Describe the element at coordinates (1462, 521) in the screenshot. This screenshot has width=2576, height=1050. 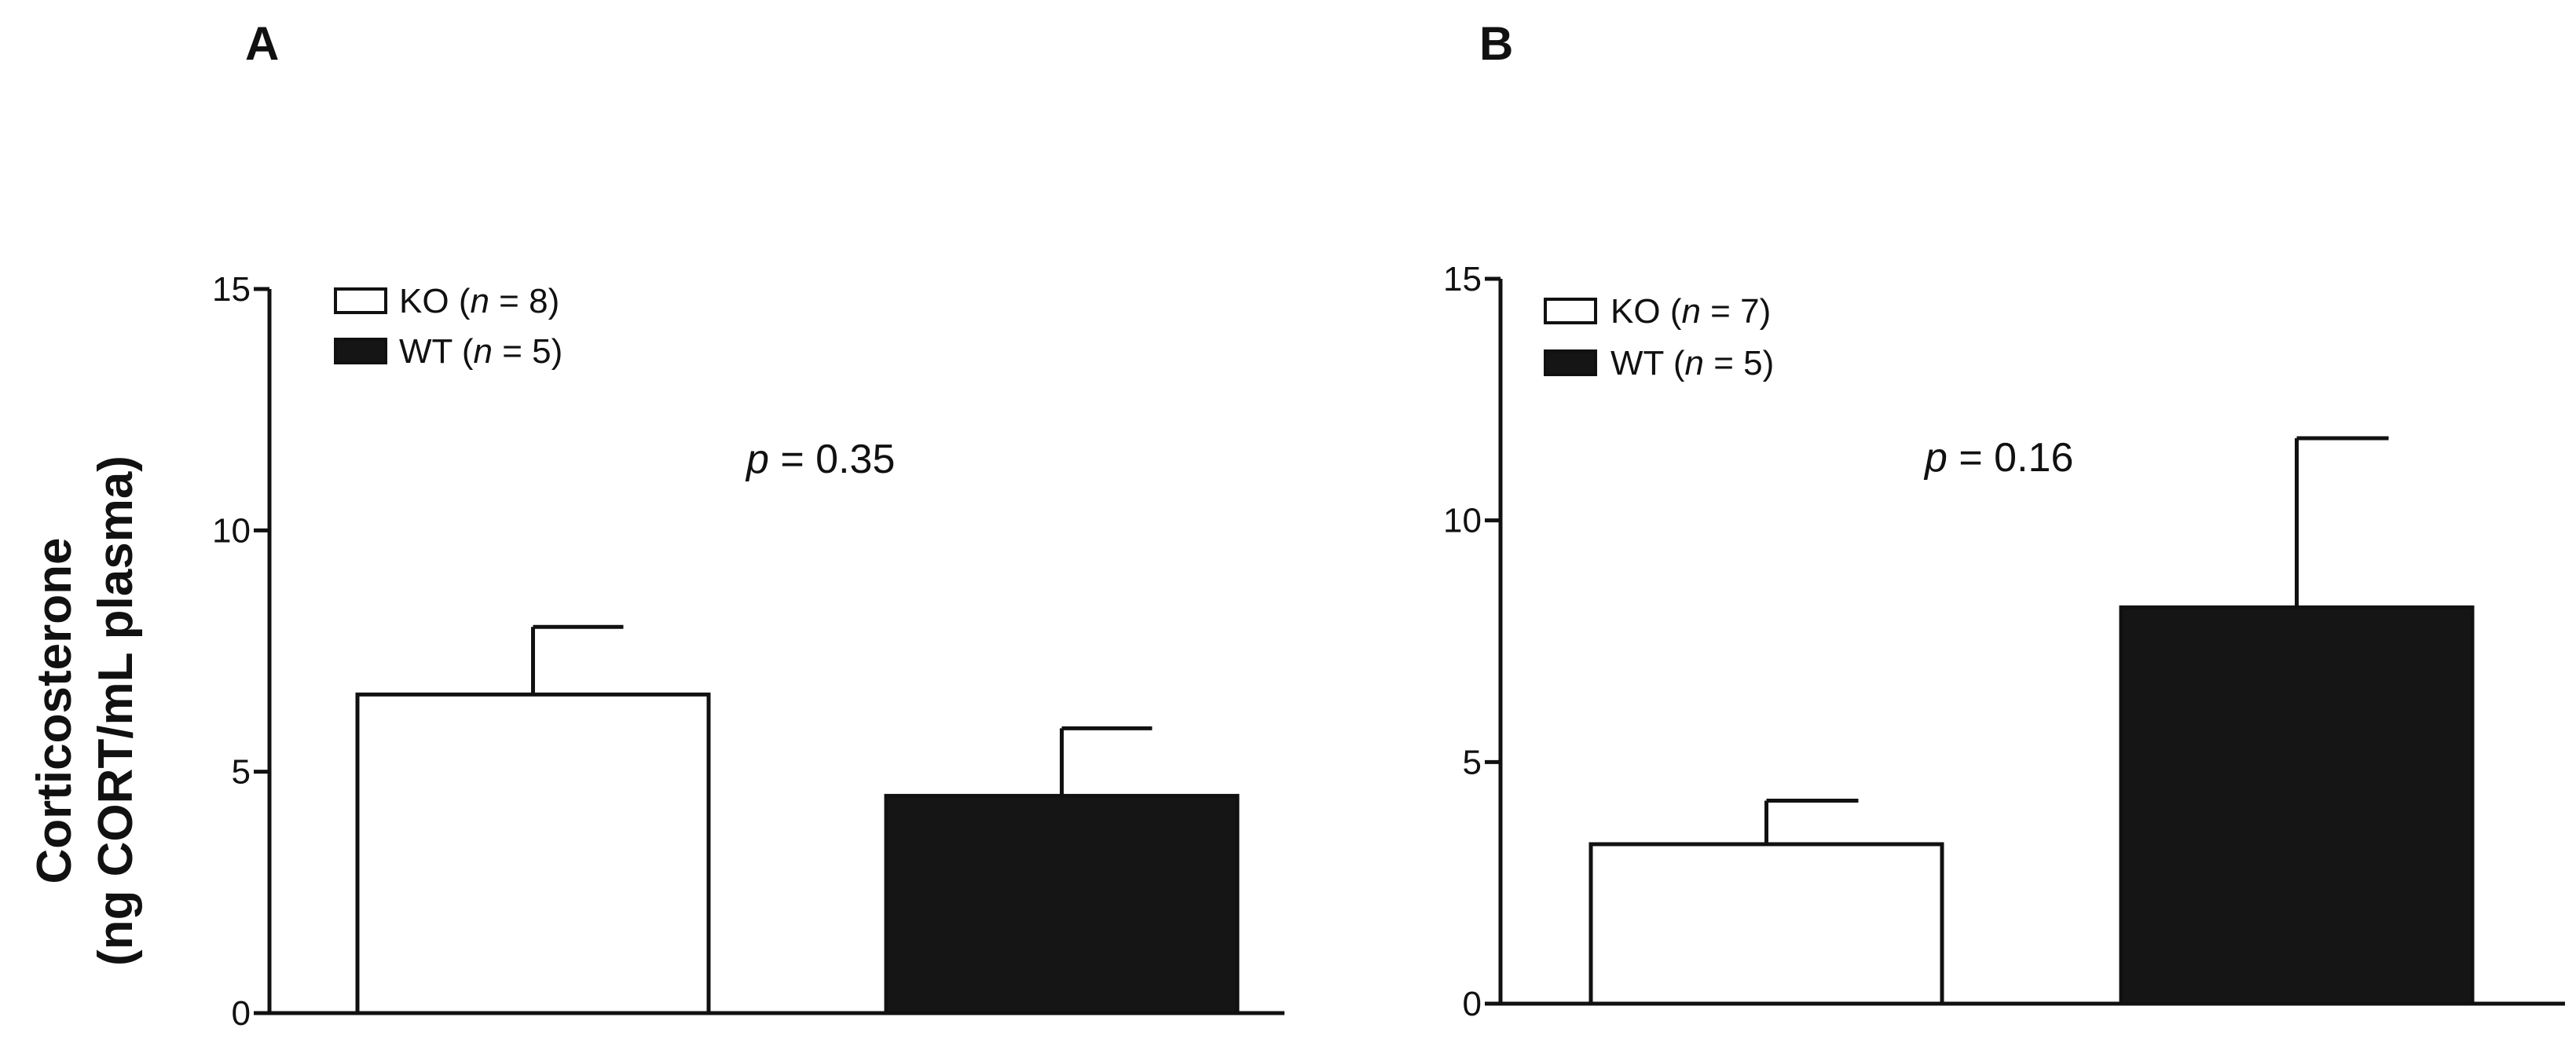
I see `panel-b-ytick-label-2: 10` at that location.